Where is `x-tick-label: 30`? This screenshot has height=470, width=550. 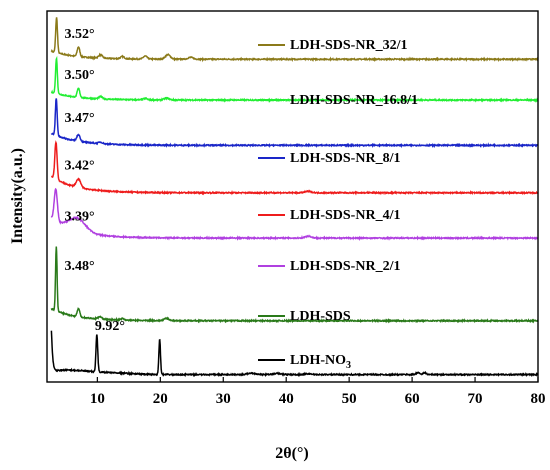 x-tick-label: 30 is located at coordinates (223, 399).